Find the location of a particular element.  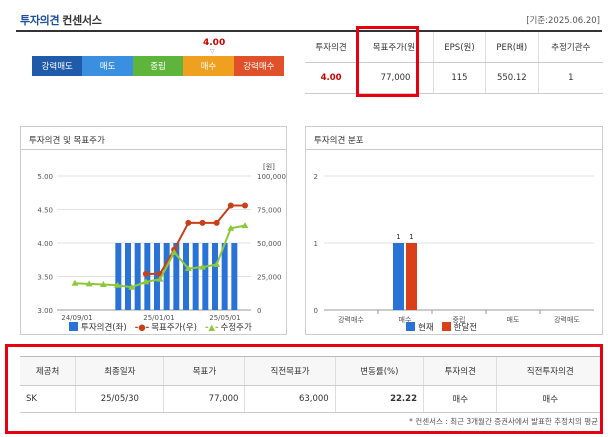

target-price-line is located at coordinates (195, 239).